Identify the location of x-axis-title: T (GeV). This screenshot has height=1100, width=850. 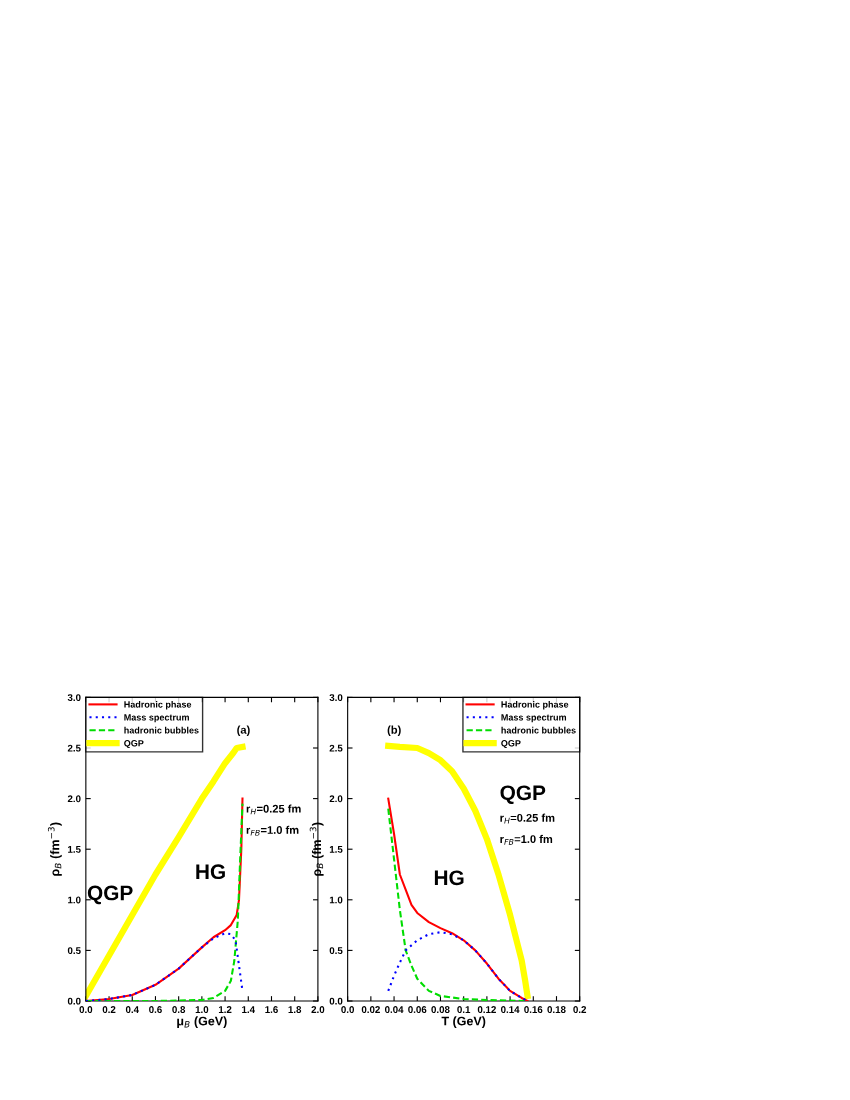
(463, 1022).